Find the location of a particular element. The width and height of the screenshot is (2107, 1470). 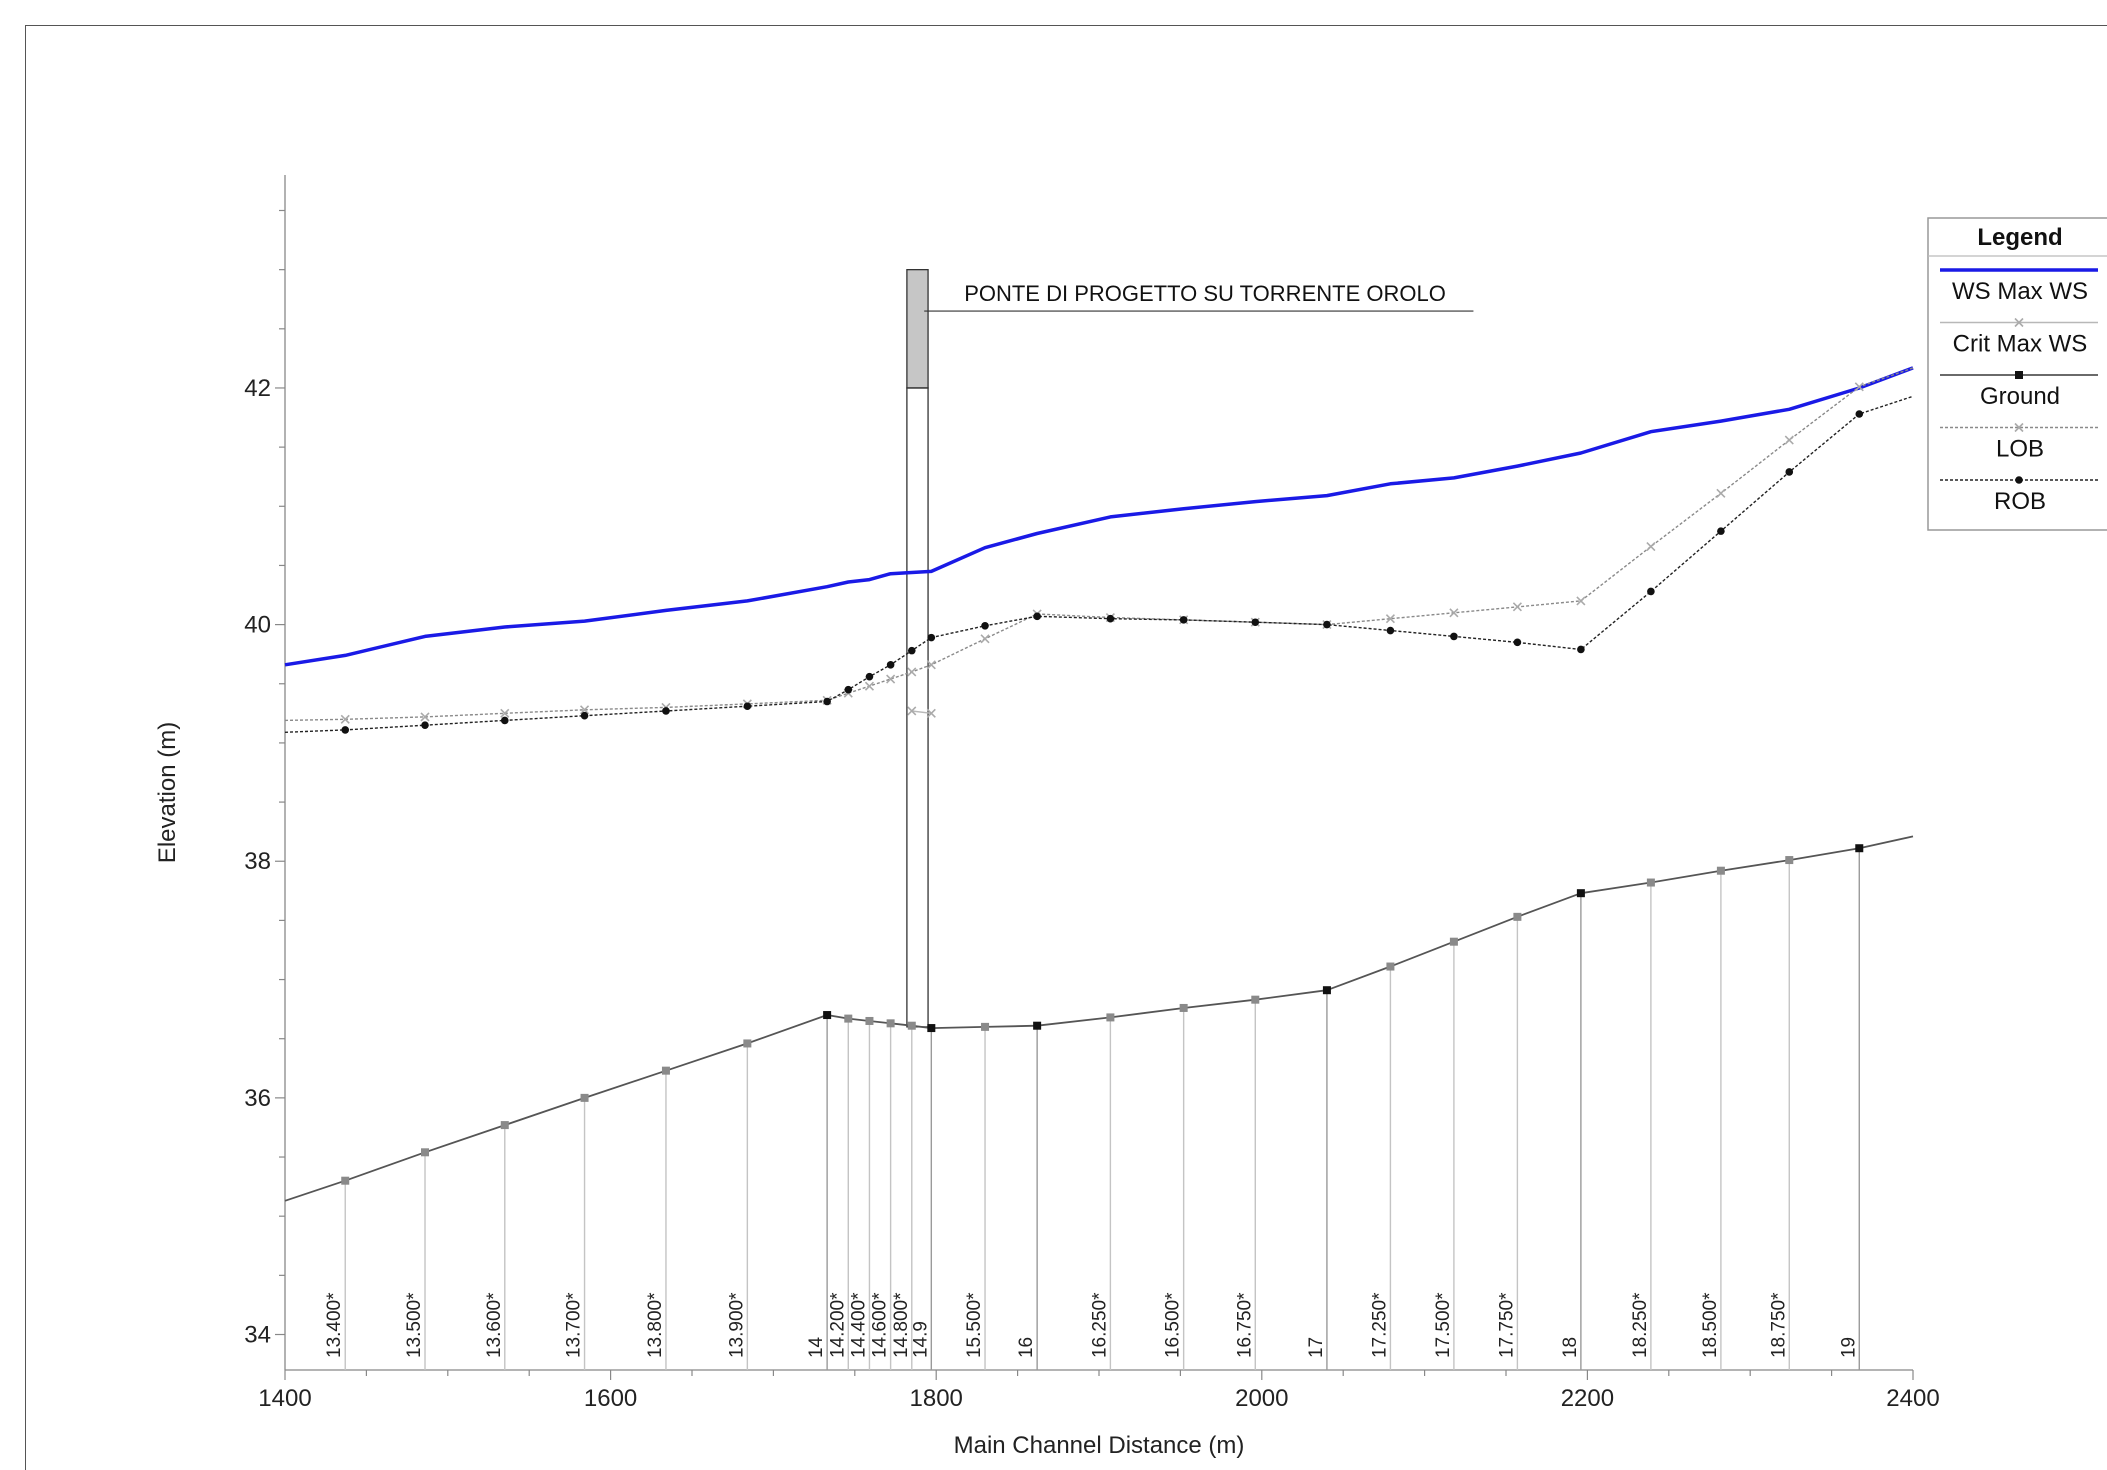

station-label: 17 is located at coordinates (1316, 1347).